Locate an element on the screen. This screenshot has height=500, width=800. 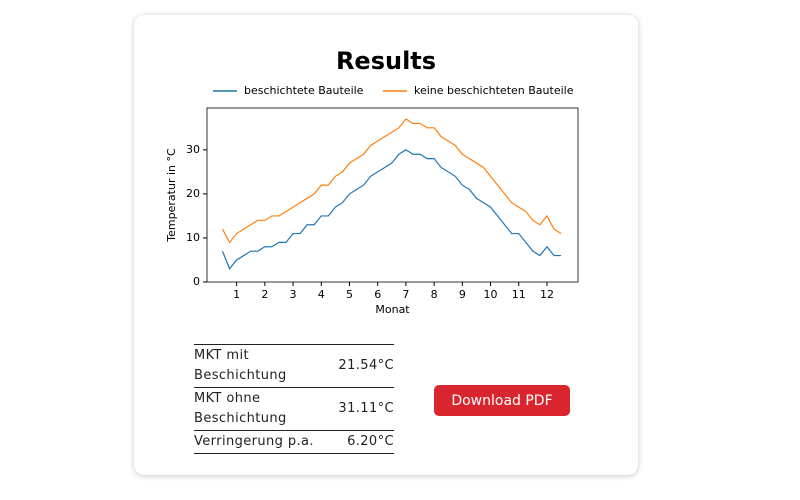
legend-label: keine beschichteten Bauteile is located at coordinates (494, 90).